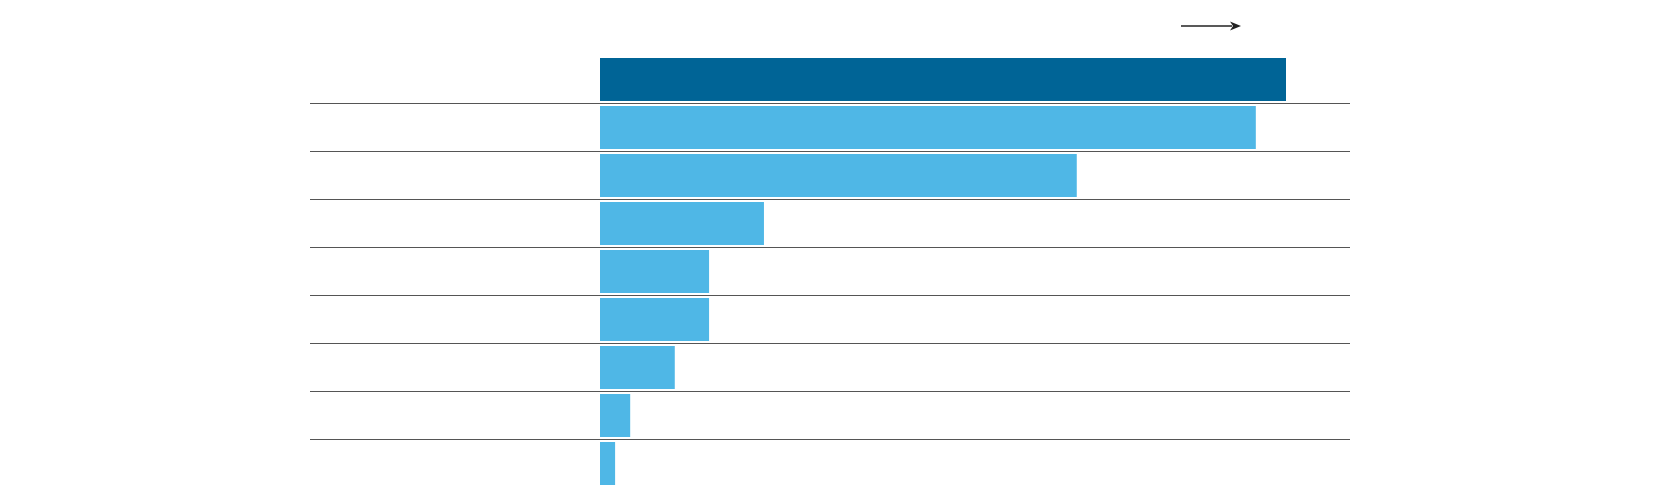  I want to click on arrow-head, so click(1235, 26).